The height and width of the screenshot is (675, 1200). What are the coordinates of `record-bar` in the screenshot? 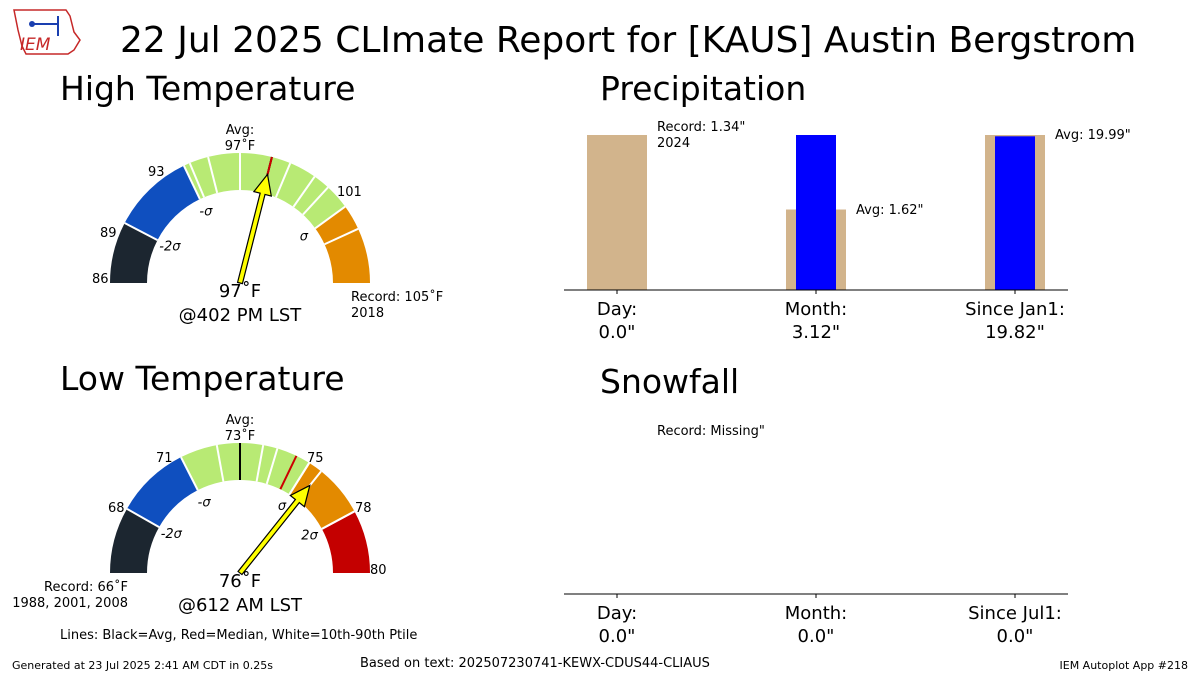 It's located at (617, 212).